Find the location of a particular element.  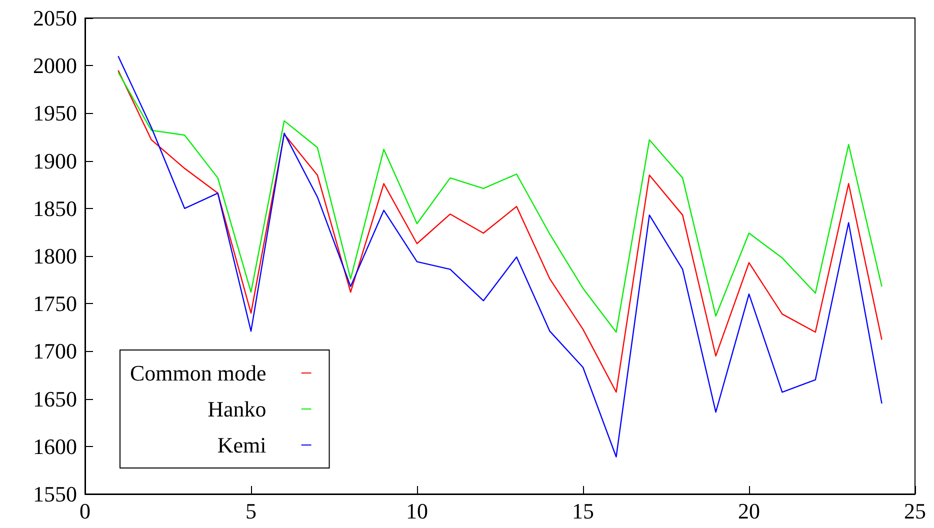

y-tick-label: 1800 is located at coordinates (55, 256).